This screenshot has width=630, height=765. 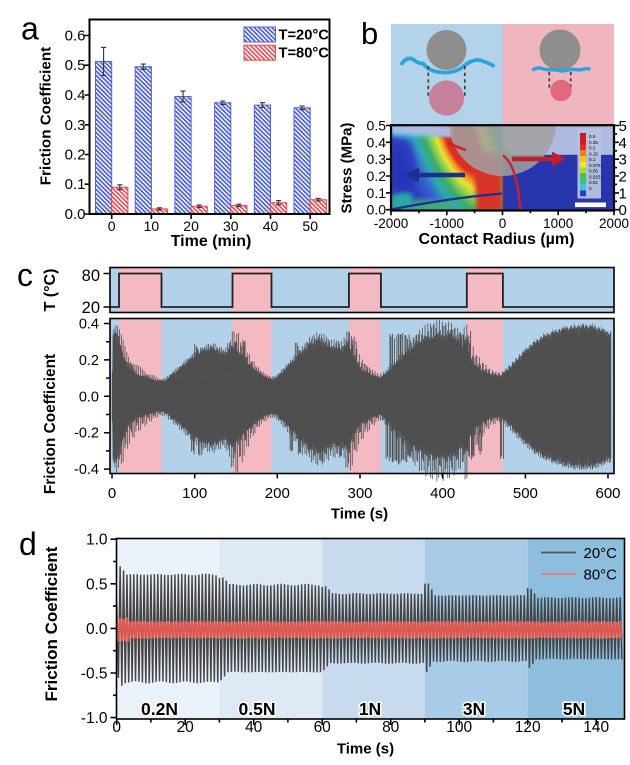 I want to click on svg-text: 200, so click(x=277, y=493).